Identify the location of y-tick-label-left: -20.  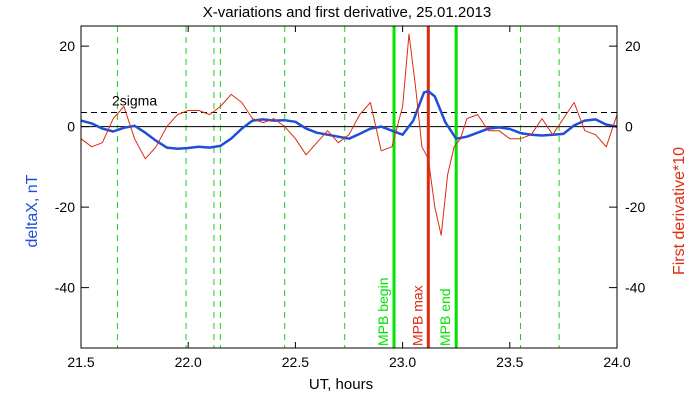
(65, 207).